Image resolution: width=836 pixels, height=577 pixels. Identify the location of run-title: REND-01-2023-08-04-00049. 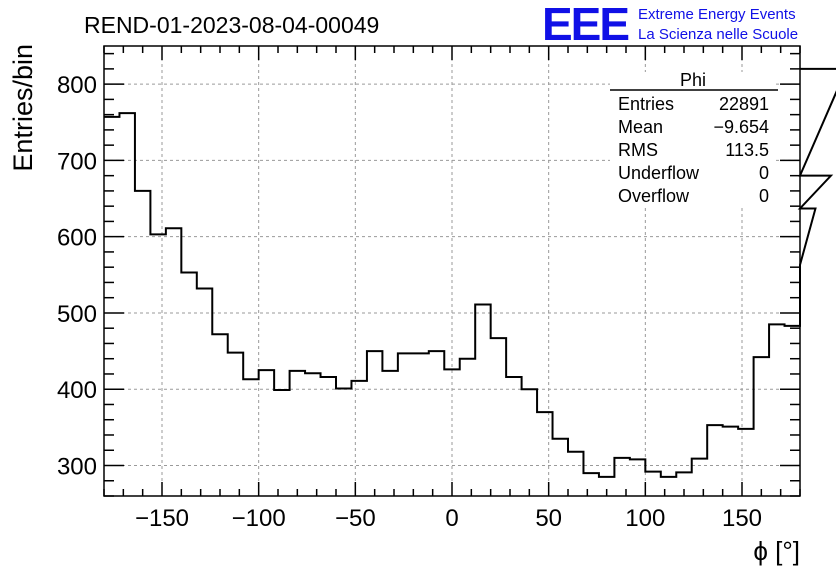
(231, 25).